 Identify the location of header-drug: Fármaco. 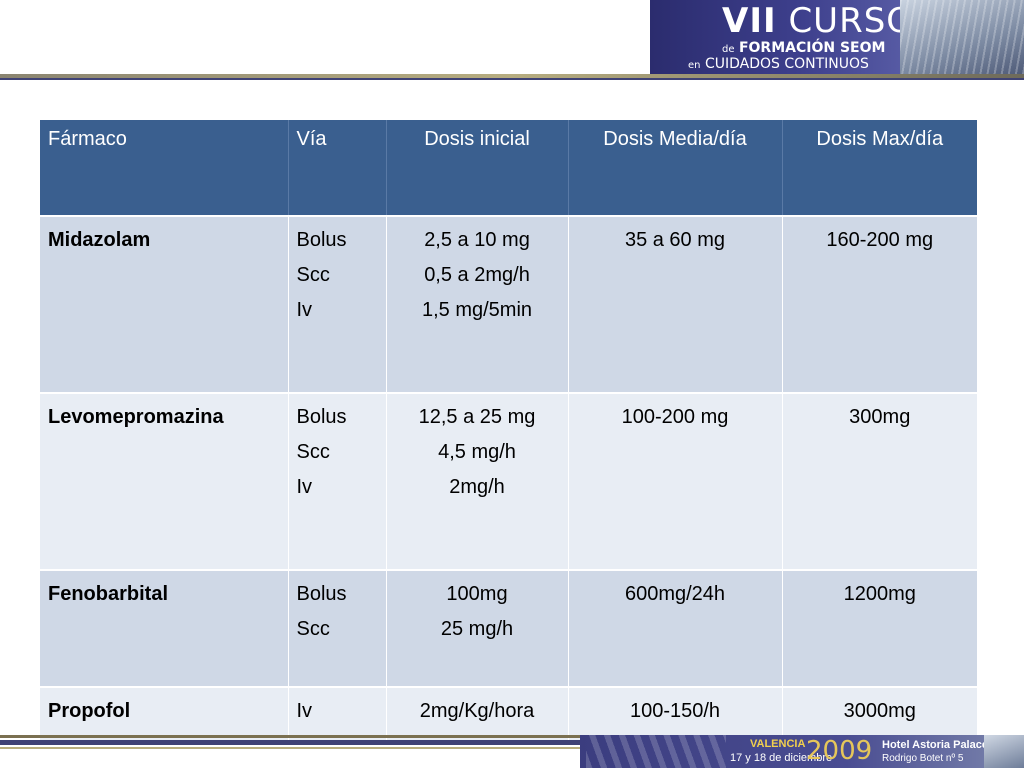
(164, 168).